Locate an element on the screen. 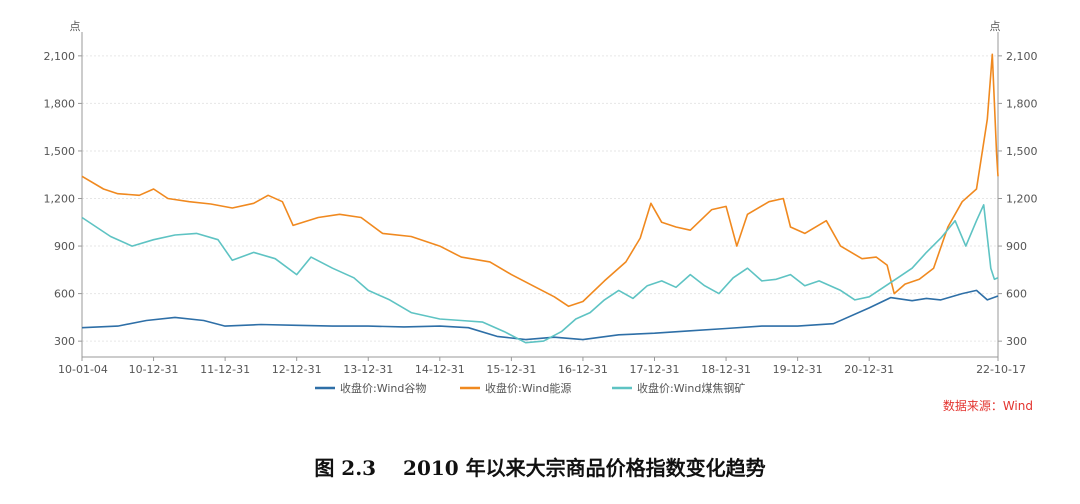 Image resolution: width=1080 pixels, height=504 pixels. y-tick-label-right: 1,500 is located at coordinates (1022, 151).